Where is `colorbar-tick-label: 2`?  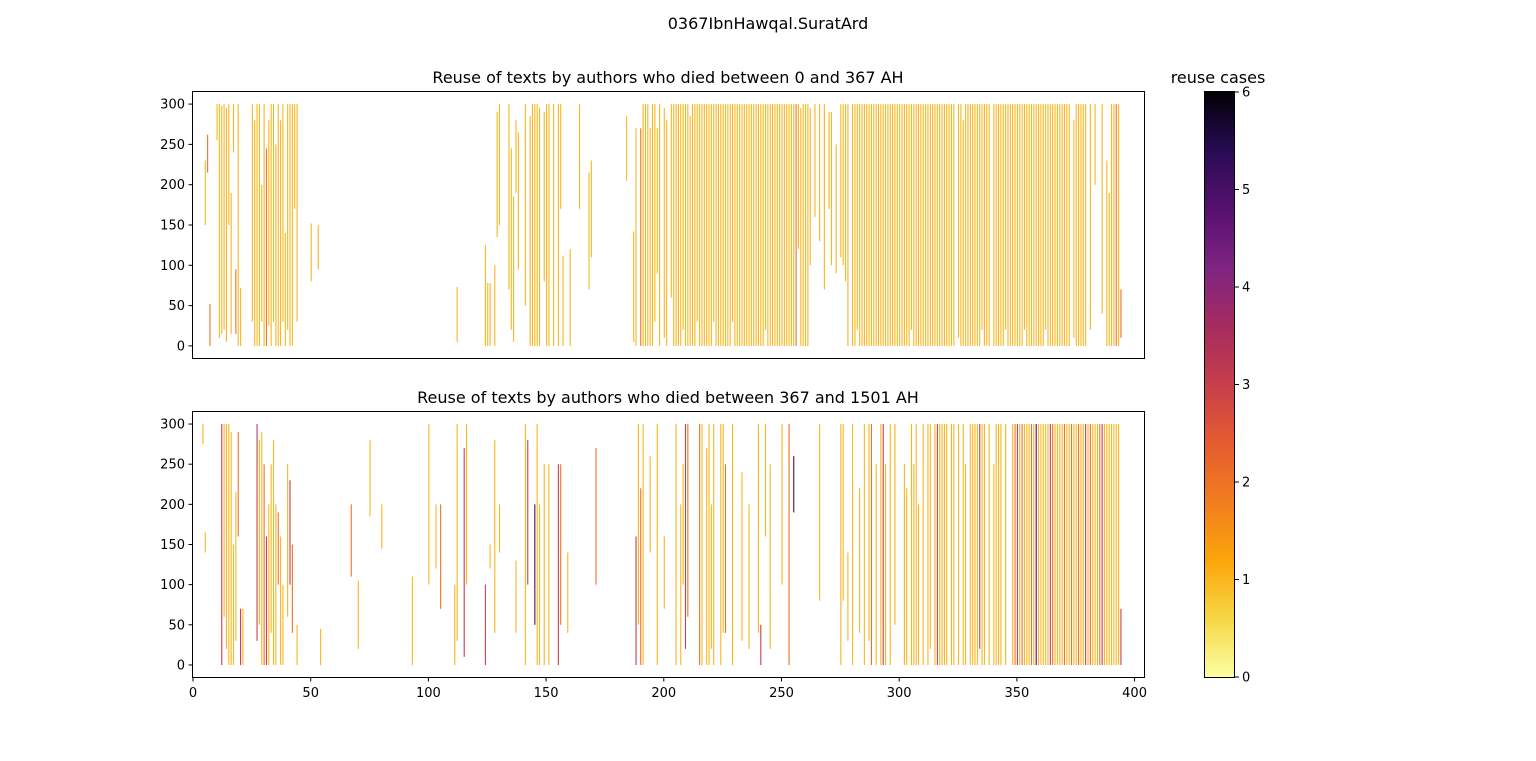 colorbar-tick-label: 2 is located at coordinates (1246, 483).